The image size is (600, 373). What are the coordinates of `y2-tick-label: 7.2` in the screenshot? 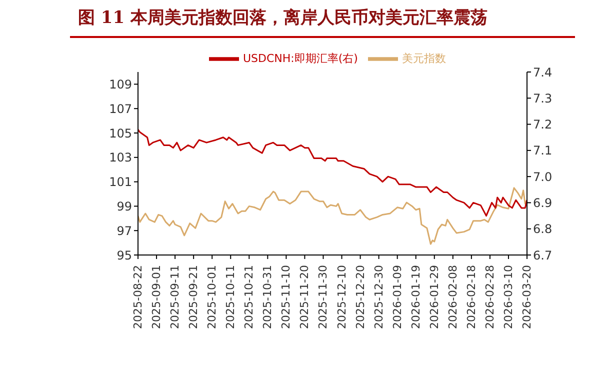 It's located at (542, 125).